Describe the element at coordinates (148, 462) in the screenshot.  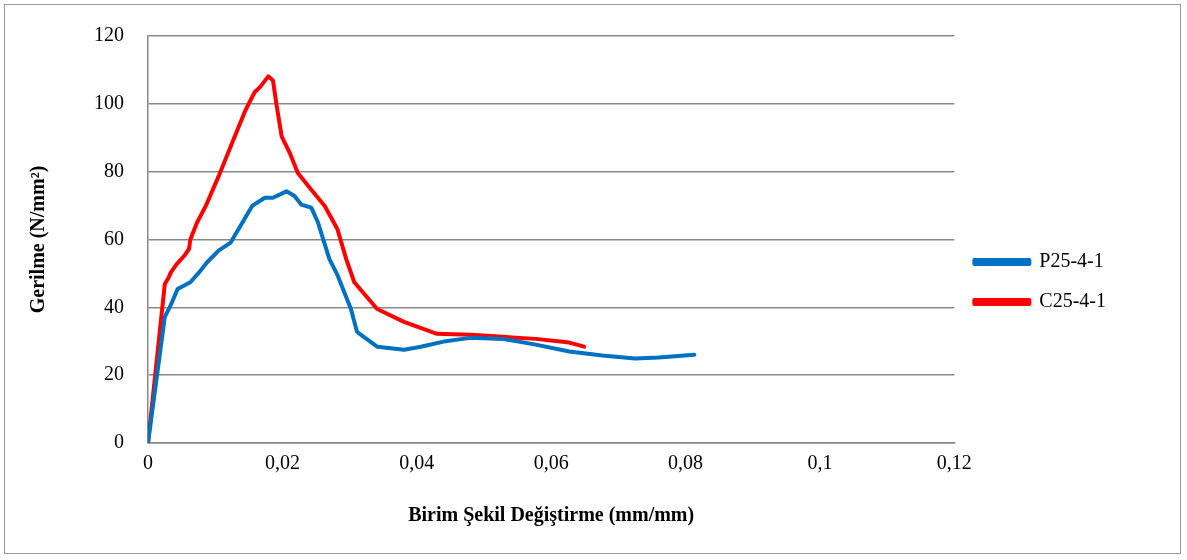
I see `x-tick-label: 0` at that location.